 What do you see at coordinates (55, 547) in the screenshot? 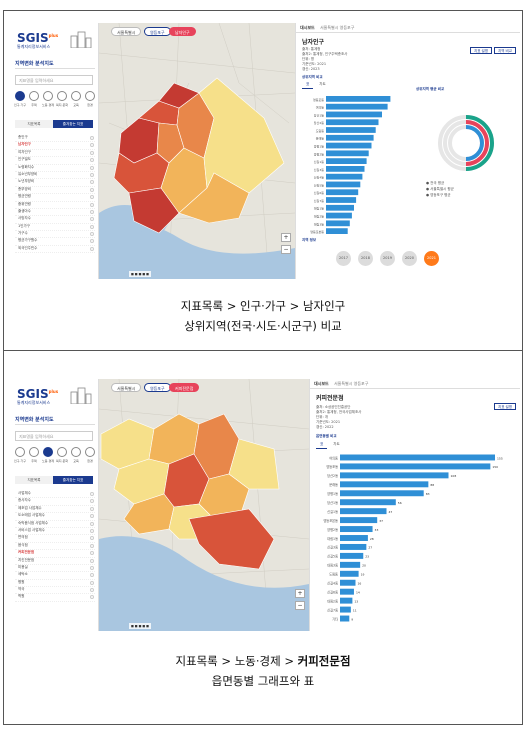
I see `list-item: 음식점` at bounding box center [55, 547].